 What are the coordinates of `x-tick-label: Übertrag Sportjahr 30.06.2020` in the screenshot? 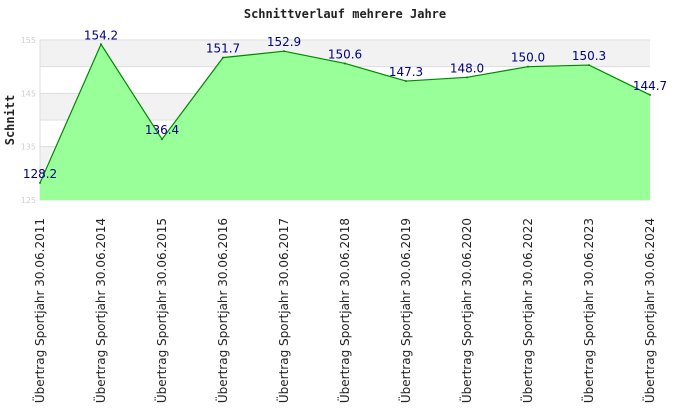 It's located at (466, 310).